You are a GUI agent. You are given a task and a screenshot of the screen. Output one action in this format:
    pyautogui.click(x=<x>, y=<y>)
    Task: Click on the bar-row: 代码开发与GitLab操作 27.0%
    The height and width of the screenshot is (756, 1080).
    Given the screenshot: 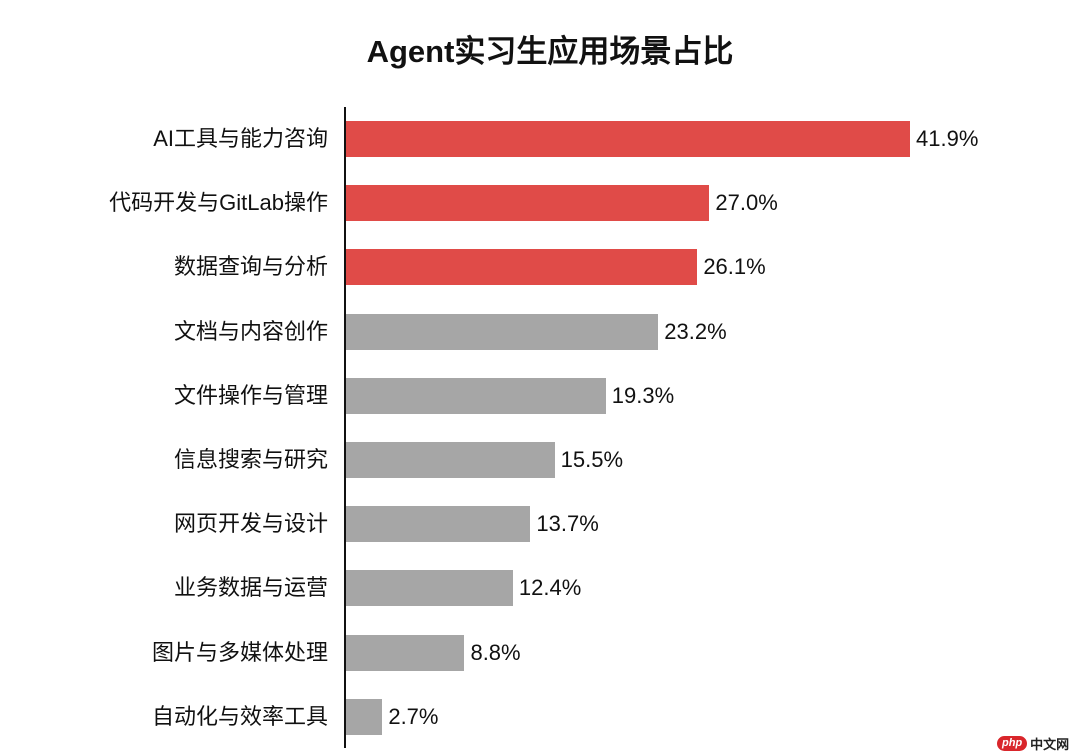 What is the action you would take?
    pyautogui.click(x=540, y=203)
    